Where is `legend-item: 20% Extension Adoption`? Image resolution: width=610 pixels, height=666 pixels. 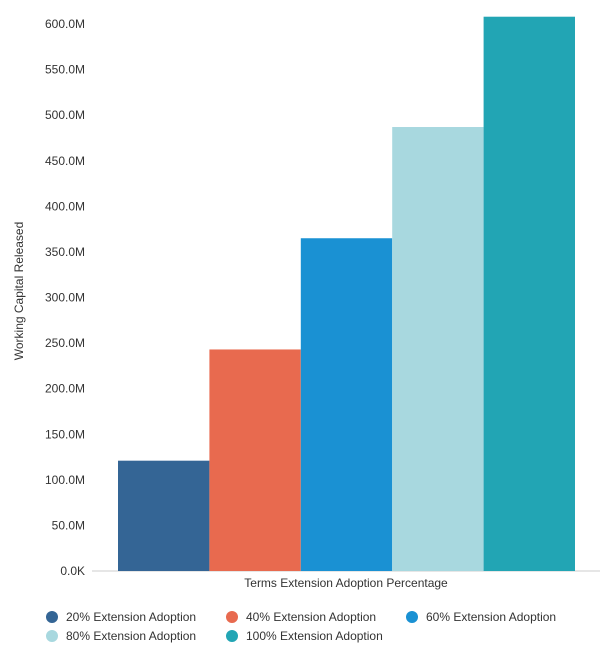
legend-item: 20% Extension Adoption is located at coordinates (121, 617).